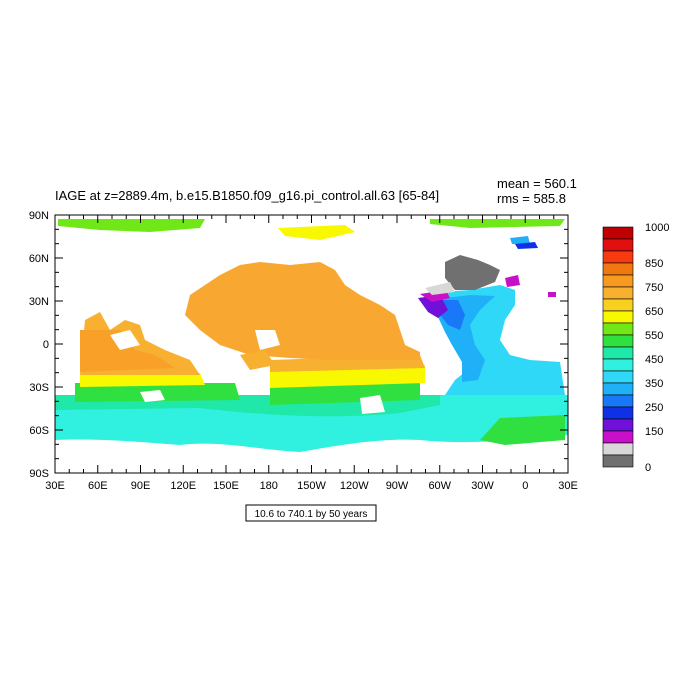  Describe the element at coordinates (654, 264) in the screenshot. I see `colorbar-label: 850` at that location.